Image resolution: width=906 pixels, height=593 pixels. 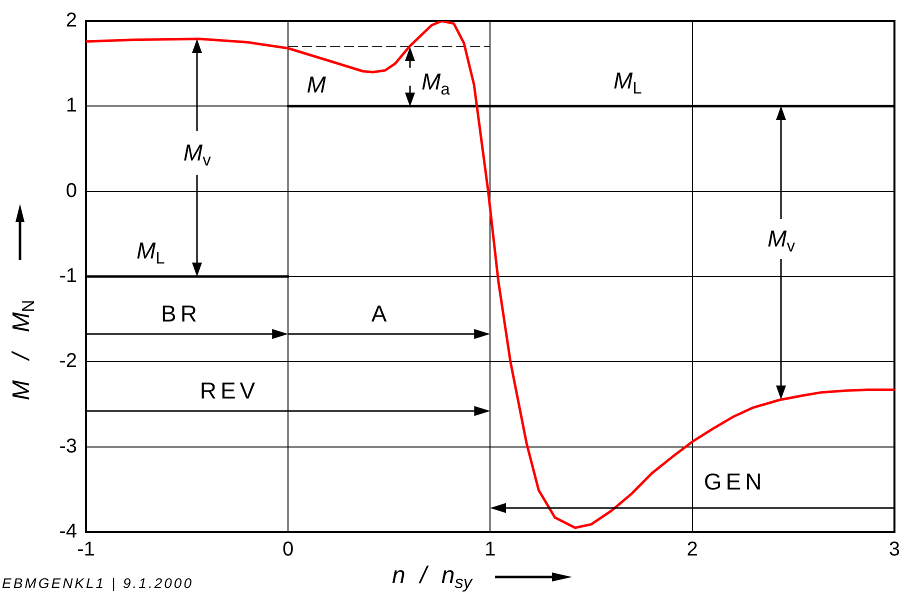 What do you see at coordinates (71, 105) in the screenshot?
I see `y-tick-label: 1` at bounding box center [71, 105].